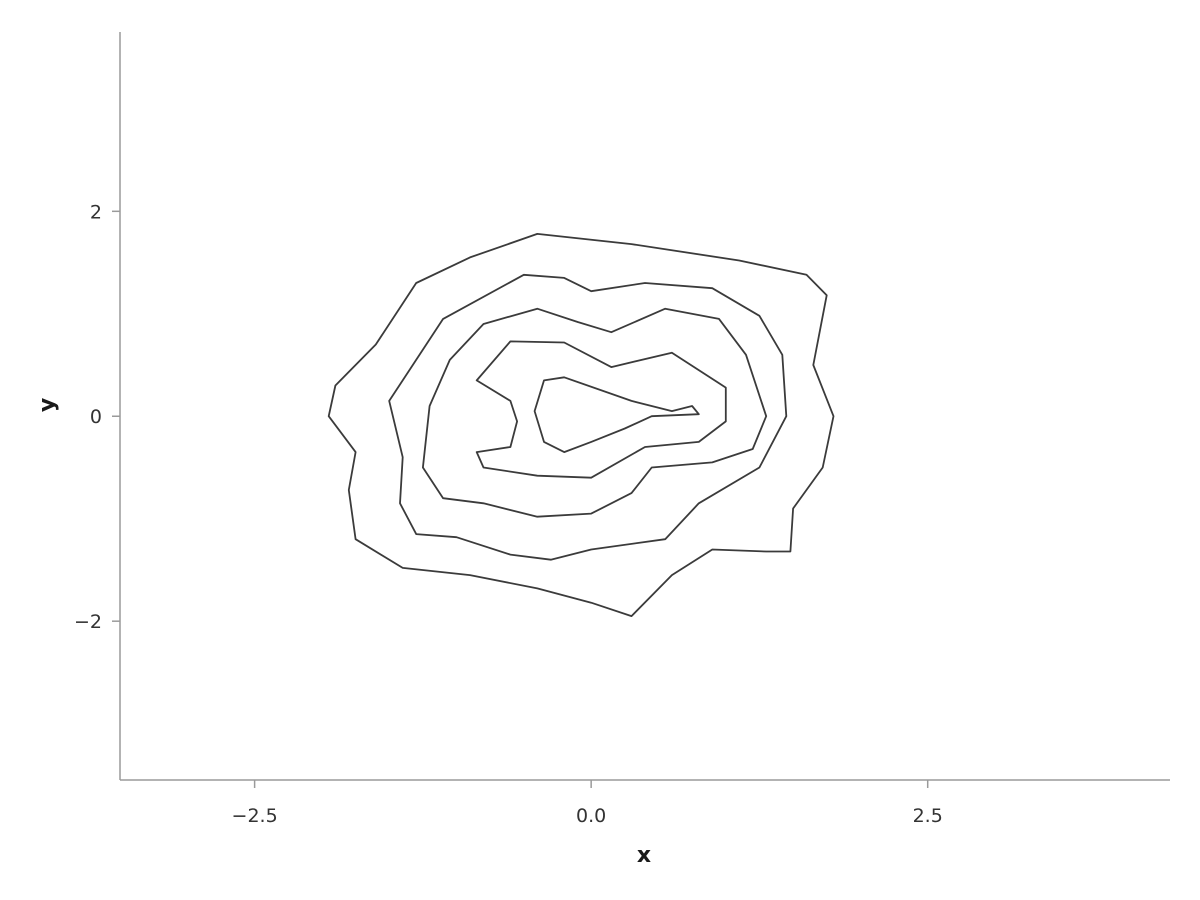 The width and height of the screenshot is (1200, 900). Describe the element at coordinates (88, 622) in the screenshot. I see `y-tick-label: −2` at that location.